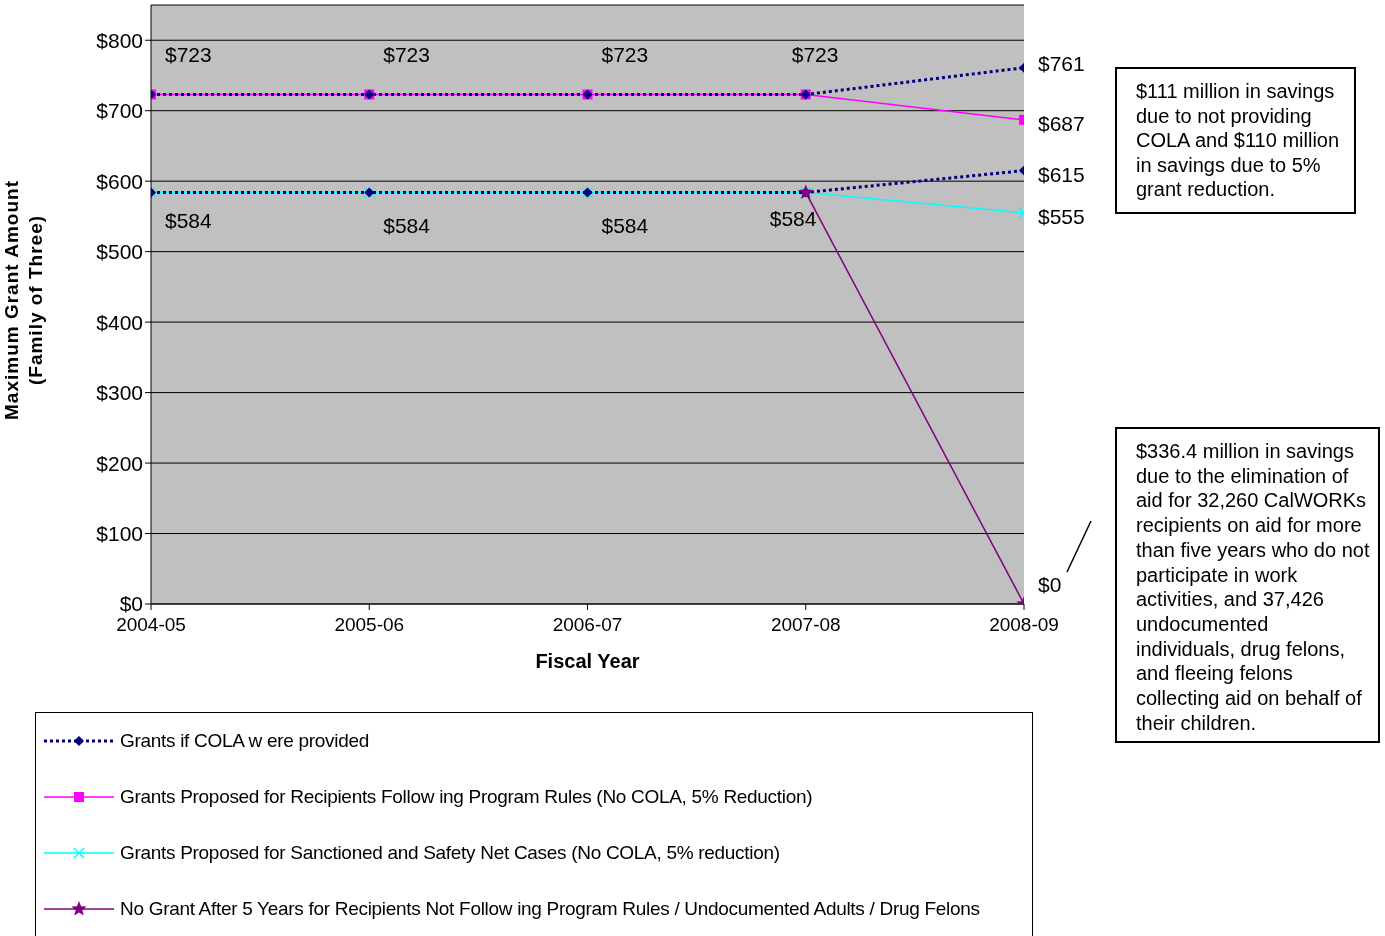 This screenshot has height=936, width=1385. I want to click on legend-label: No Grant After 5 Years for Recipients Not Follow ing Program Rules / Undocumented Adults / Drug Felons, so click(550, 909).